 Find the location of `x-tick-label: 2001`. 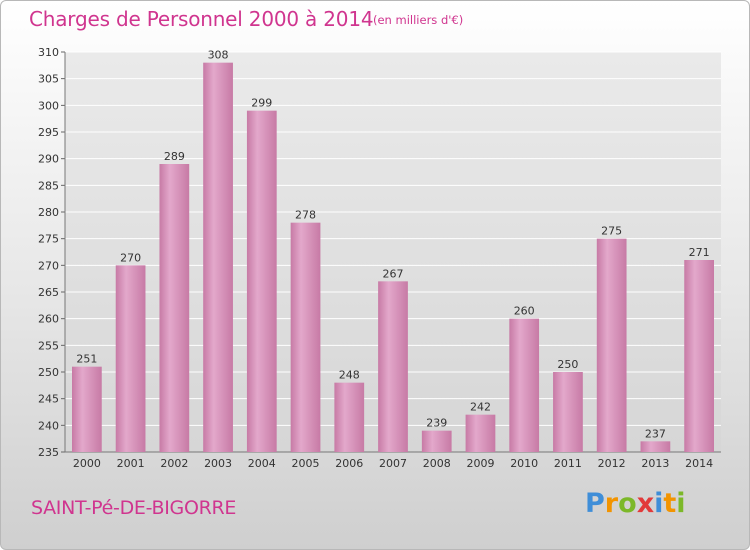

x-tick-label: 2001 is located at coordinates (131, 463).